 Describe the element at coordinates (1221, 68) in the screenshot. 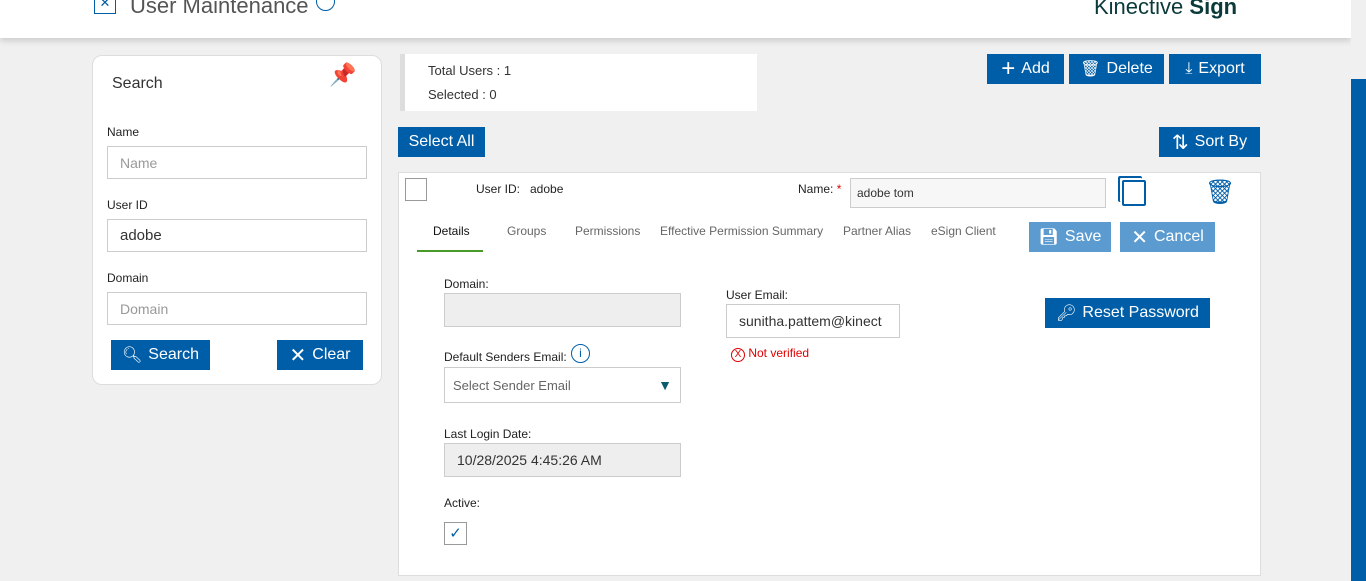

I see `export-label: Export` at that location.